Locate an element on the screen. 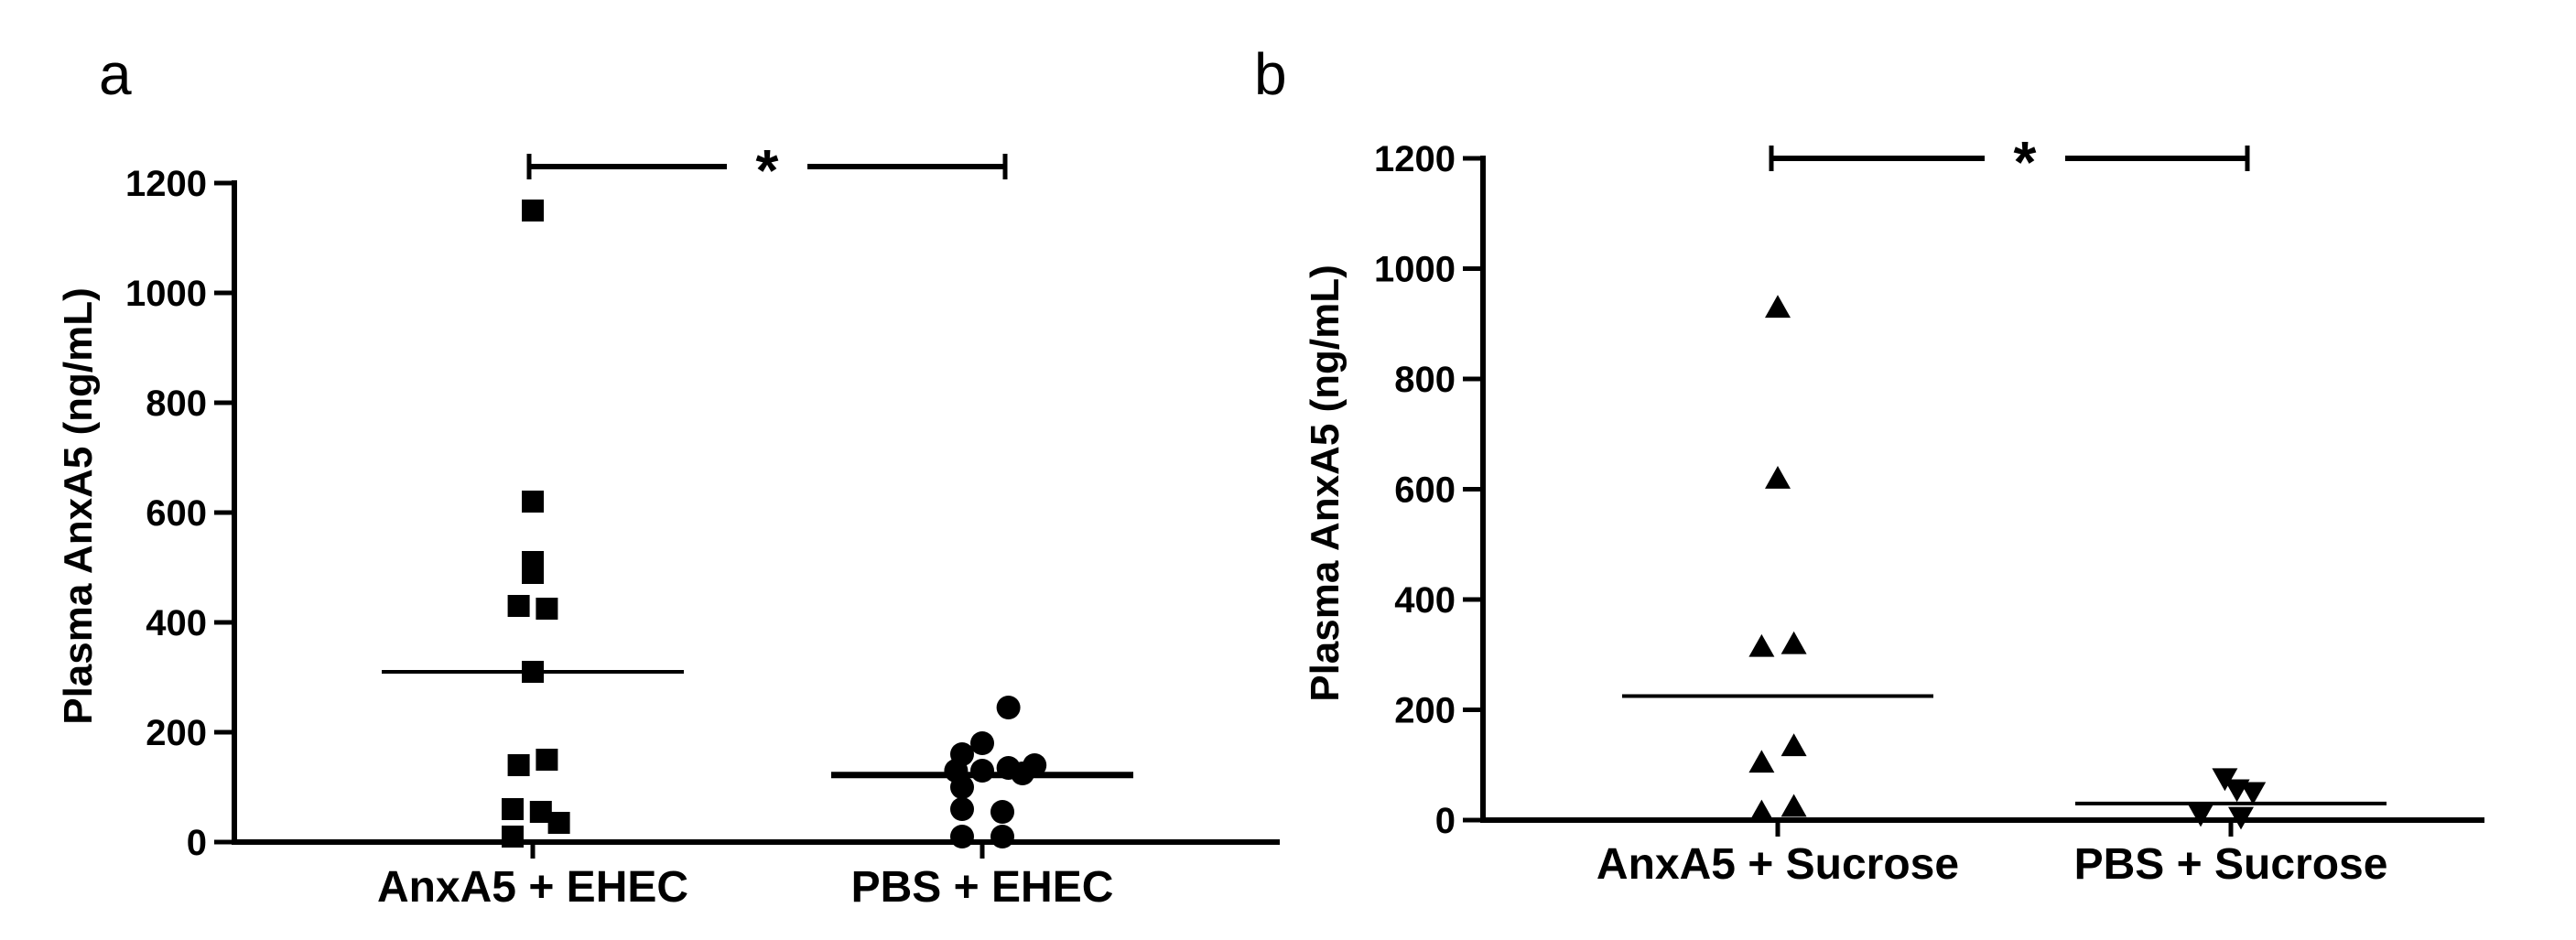 This screenshot has width=2576, height=940. panel-a-category-label: AnxA5 + EHEC is located at coordinates (532, 888).